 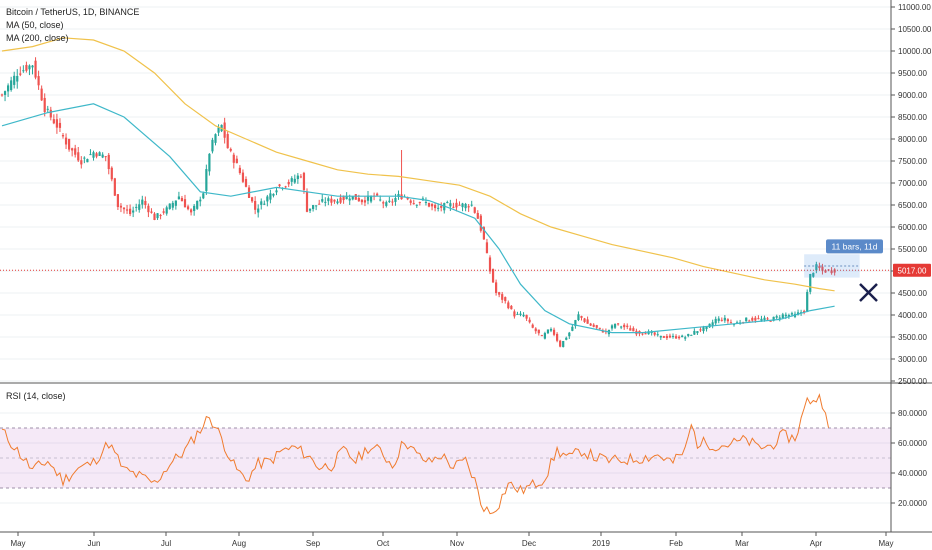 I want to click on price-tick-label: 8000.00, so click(x=912, y=139).